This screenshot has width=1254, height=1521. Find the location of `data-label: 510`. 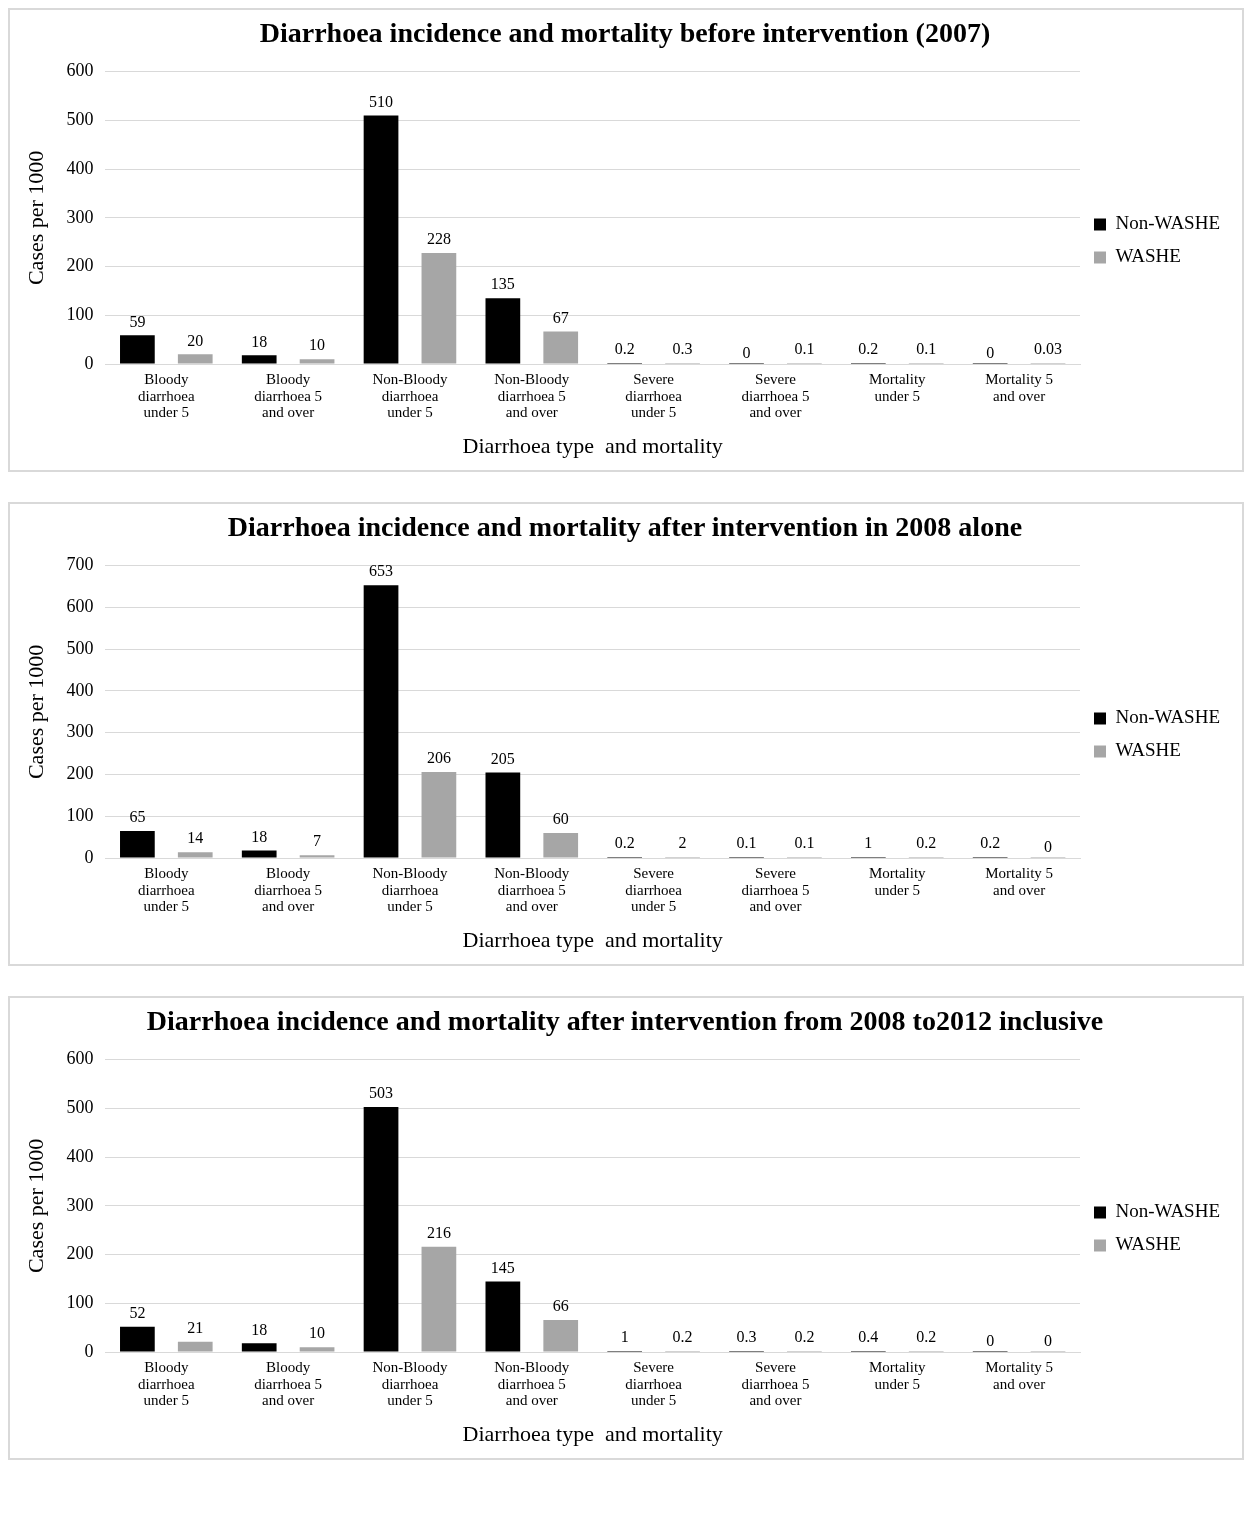

data-label: 510 is located at coordinates (381, 101).